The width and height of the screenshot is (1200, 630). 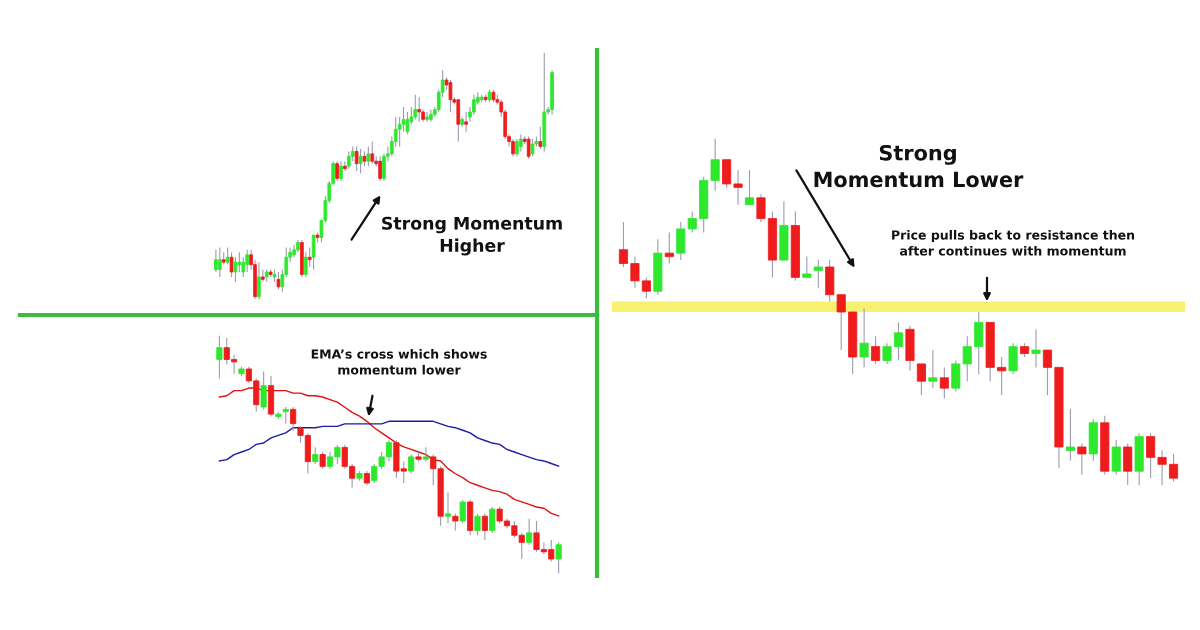 I want to click on annotation: Price pulls back to resistance then after continues with momentum, so click(x=1013, y=243).